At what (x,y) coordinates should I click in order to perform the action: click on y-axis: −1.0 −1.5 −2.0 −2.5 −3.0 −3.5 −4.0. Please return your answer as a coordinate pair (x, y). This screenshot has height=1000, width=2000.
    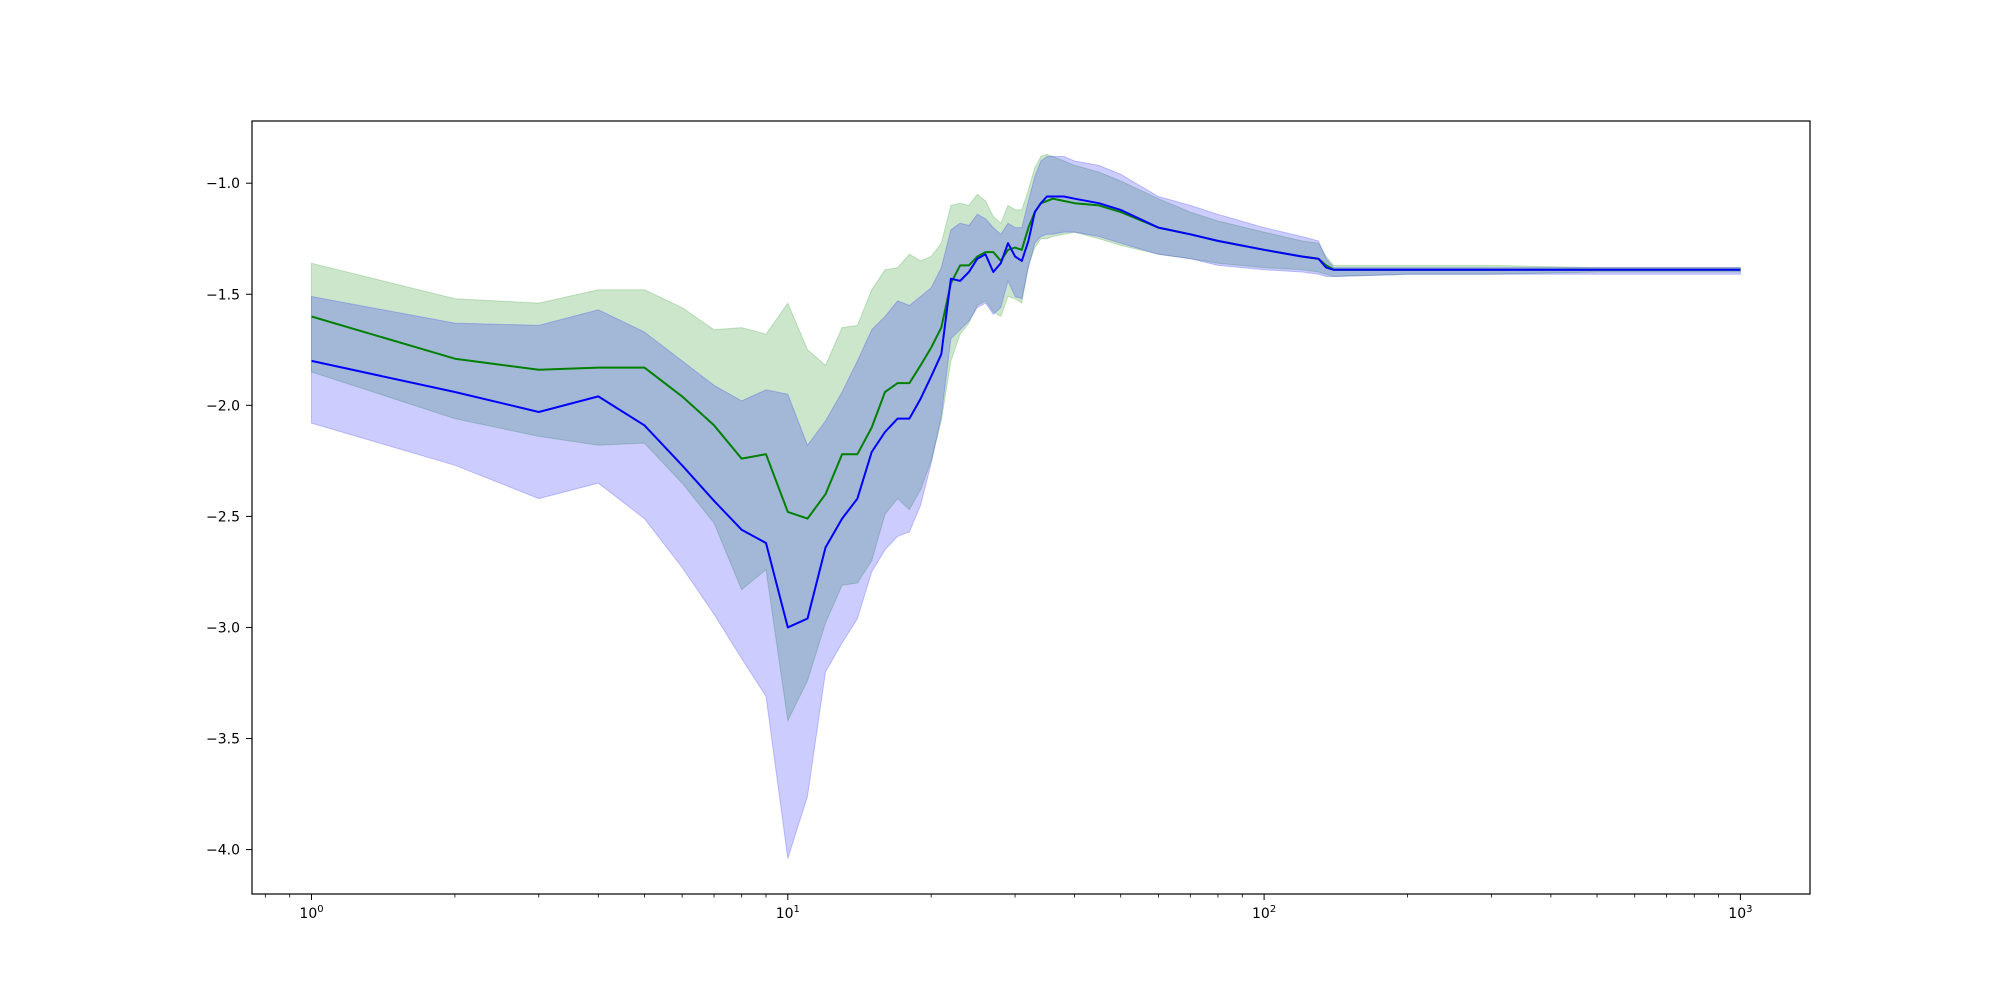
    Looking at the image, I should click on (229, 517).